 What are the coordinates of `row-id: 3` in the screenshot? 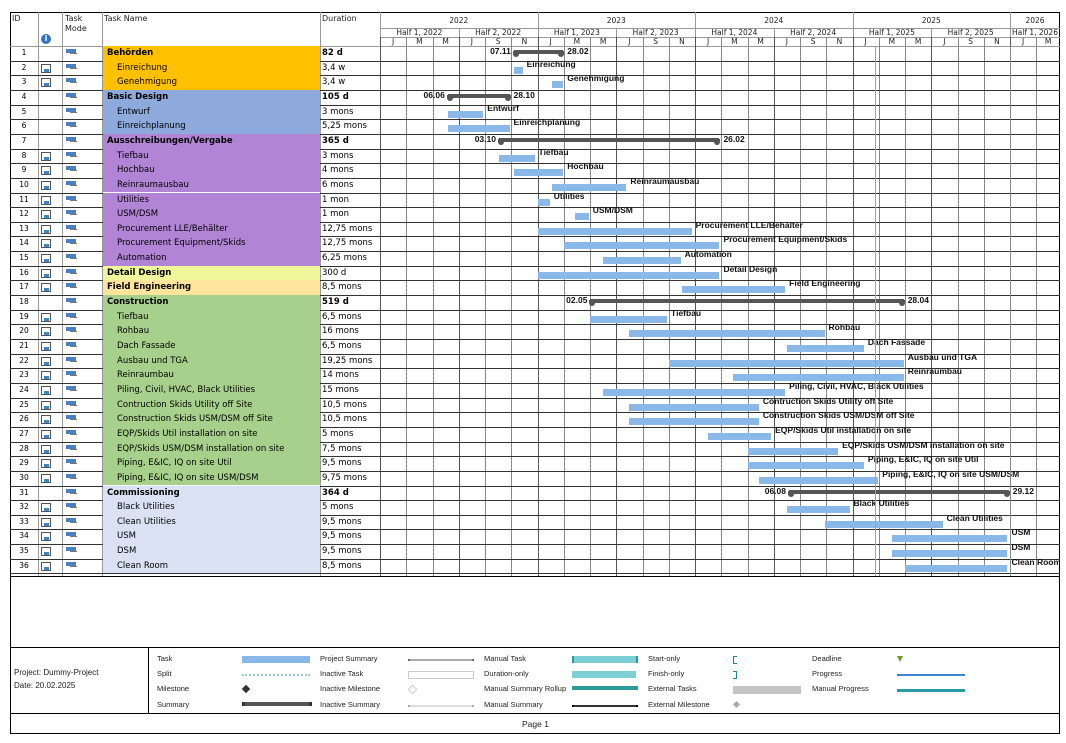 It's located at (24, 82).